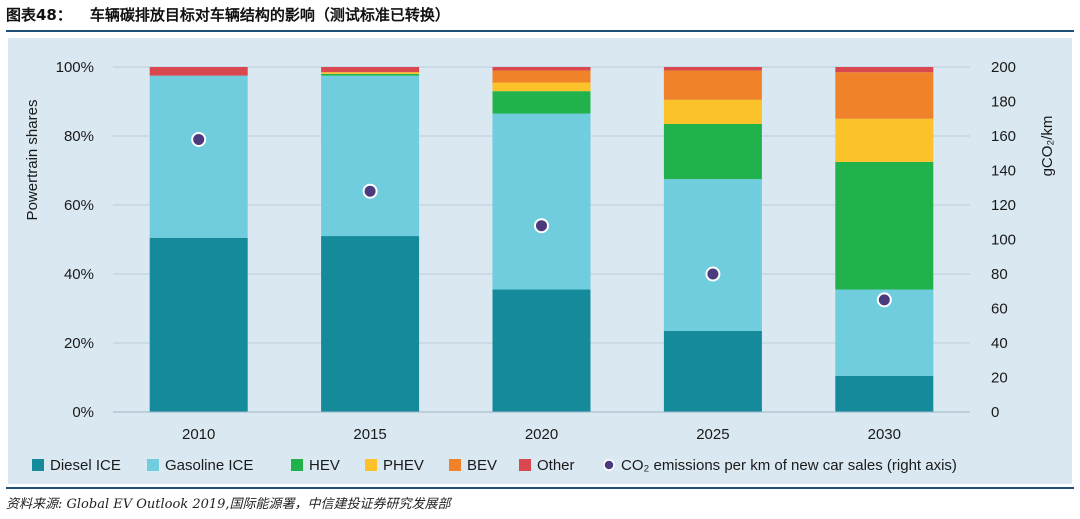 The width and height of the screenshot is (1080, 519). Describe the element at coordinates (540, 488) in the screenshot. I see `source-rule` at that location.